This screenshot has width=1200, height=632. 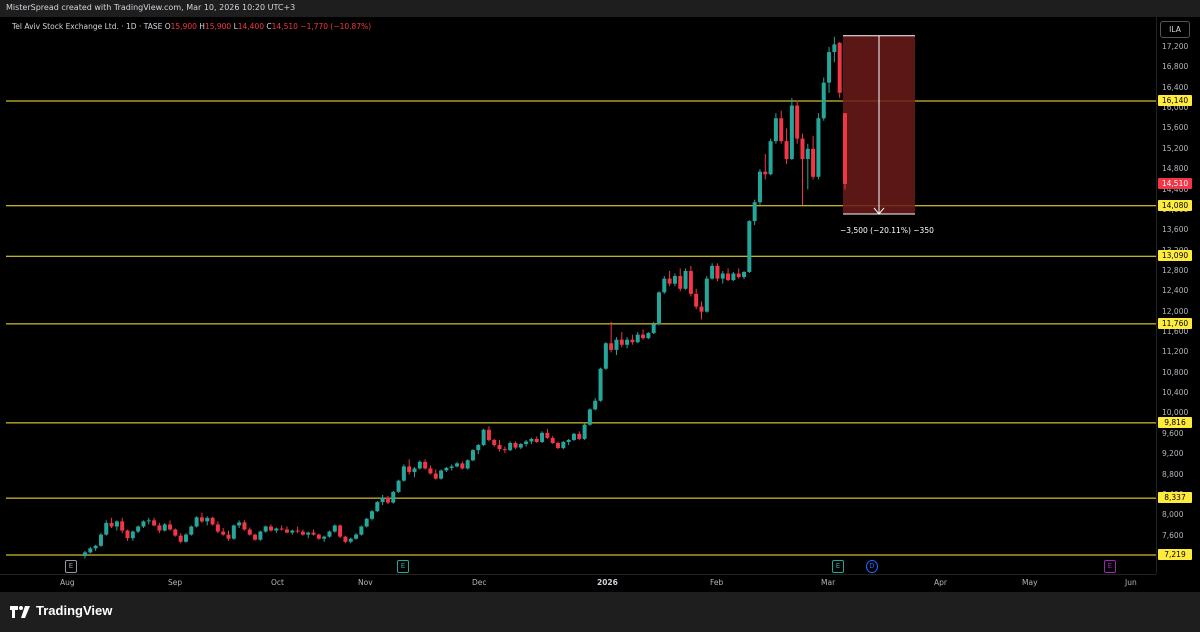 I want to click on price-tick-label: 16,800, so click(x=1175, y=67).